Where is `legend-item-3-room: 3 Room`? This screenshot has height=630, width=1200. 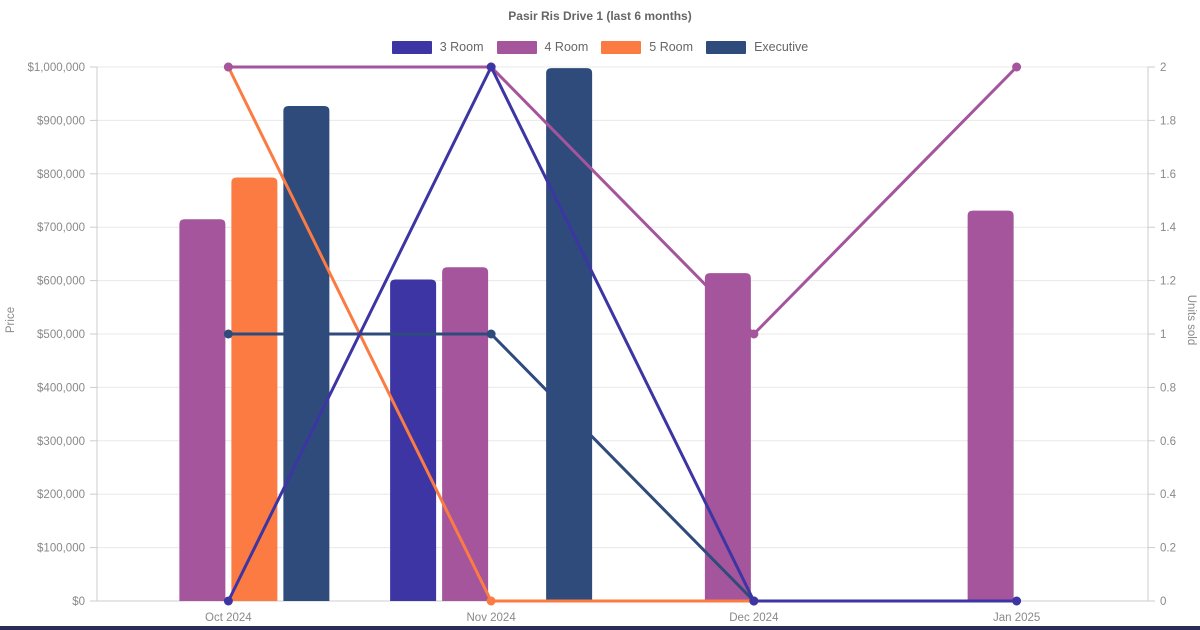
legend-item-3-room: 3 Room is located at coordinates (437, 47).